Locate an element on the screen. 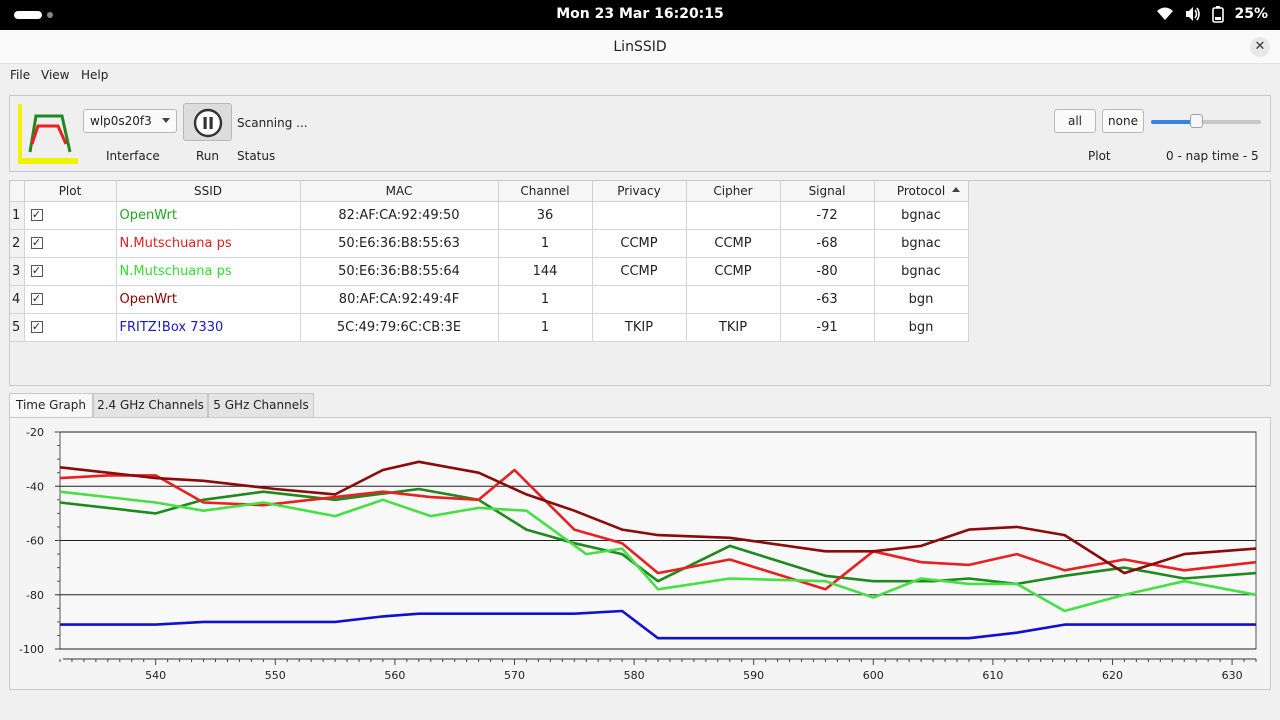 The height and width of the screenshot is (720, 1280). column-header-protocol-label: Protocol is located at coordinates (921, 190).